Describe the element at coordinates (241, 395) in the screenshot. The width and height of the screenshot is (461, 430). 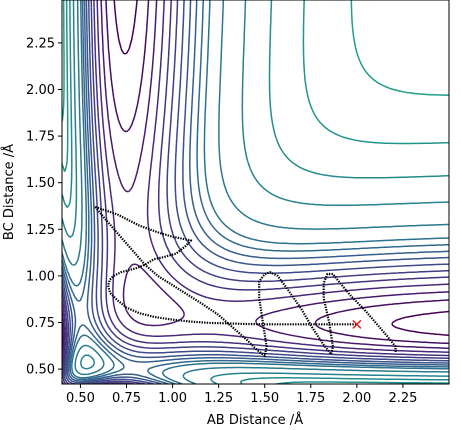
I see `x-axis-ticks: 0.50 0.75 1.00 1.25 1.50 1.75 2.00 2.25` at that location.